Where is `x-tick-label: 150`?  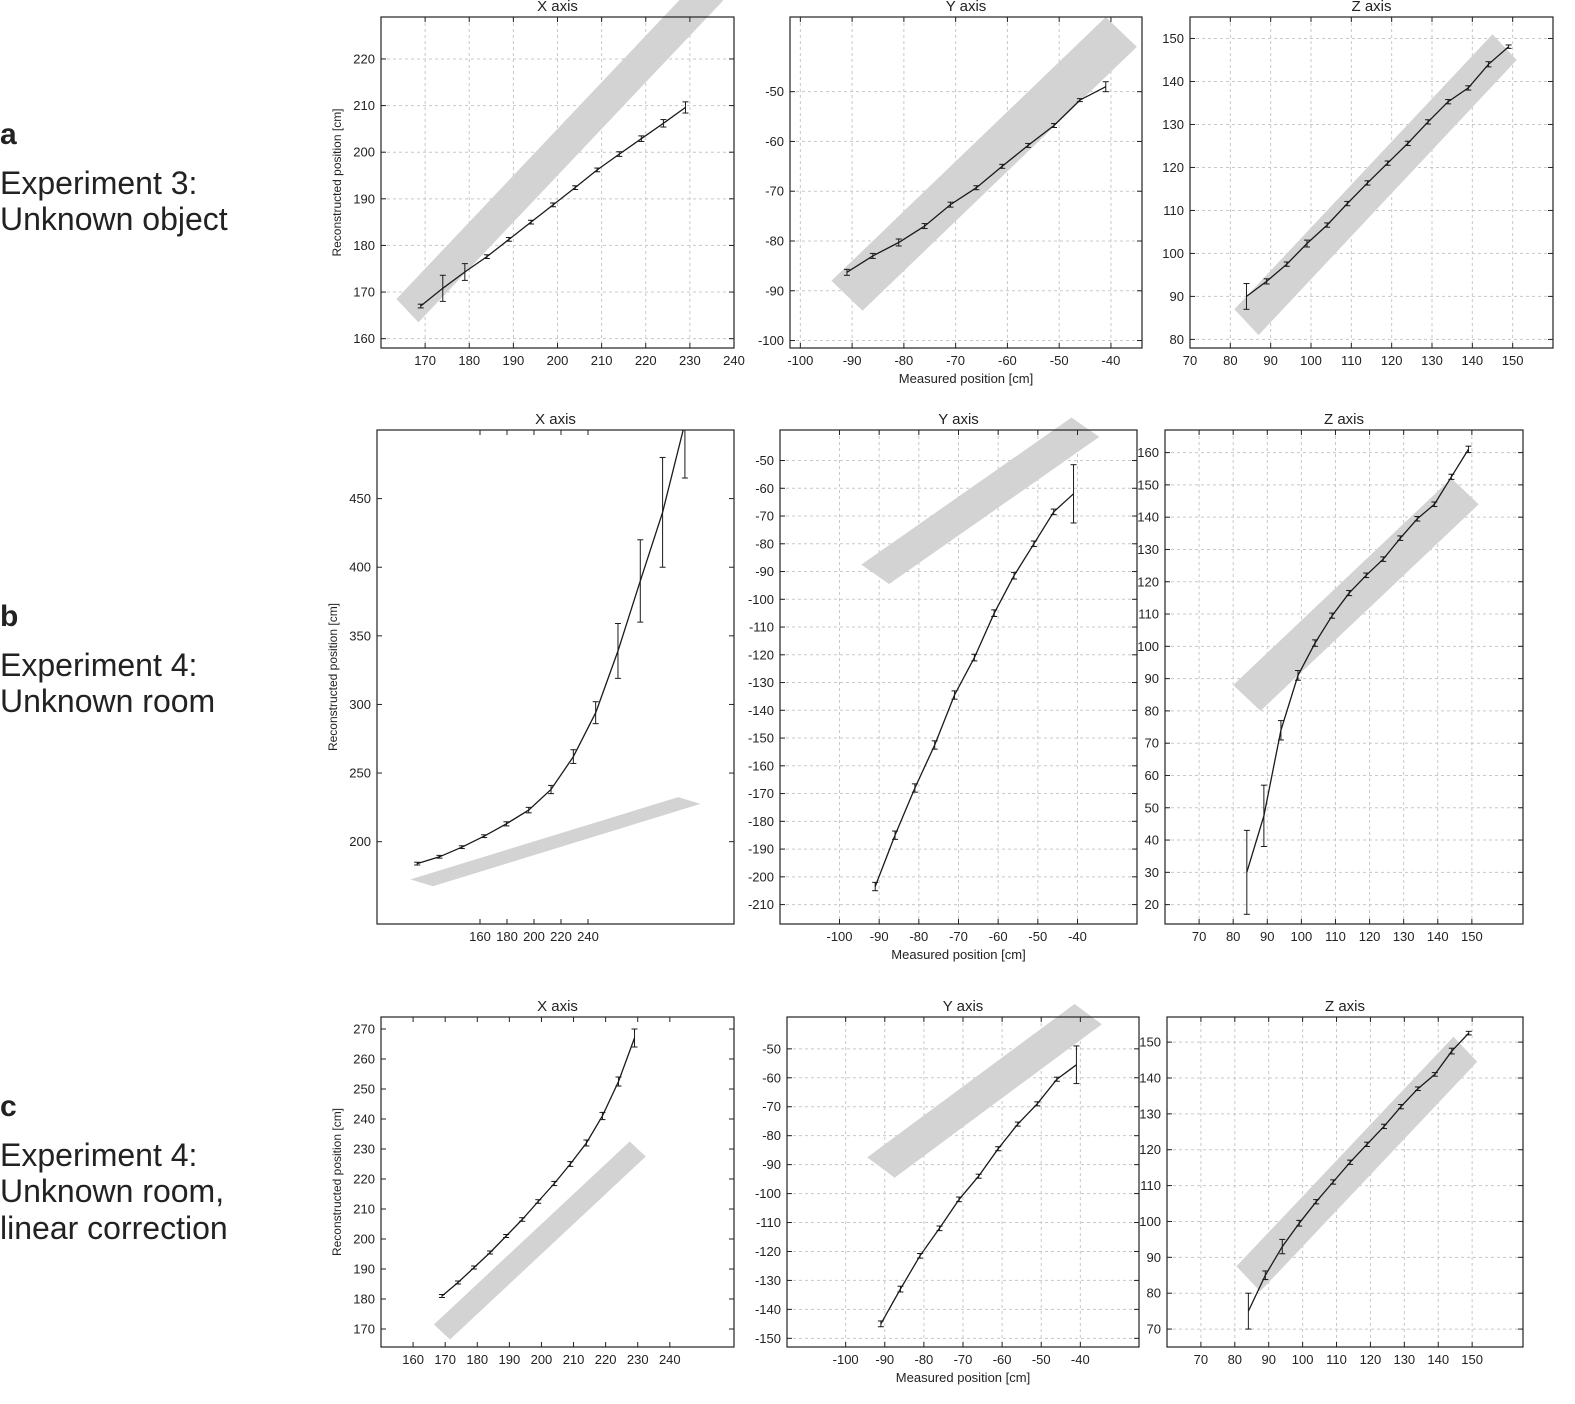 x-tick-label: 150 is located at coordinates (1513, 360).